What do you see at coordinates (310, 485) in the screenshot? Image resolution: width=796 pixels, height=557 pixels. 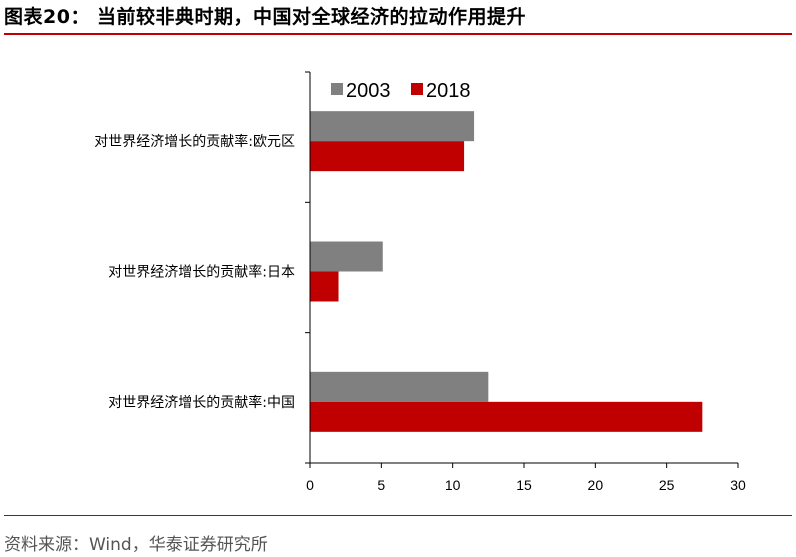 I see `x-tick-label-0: 0` at bounding box center [310, 485].